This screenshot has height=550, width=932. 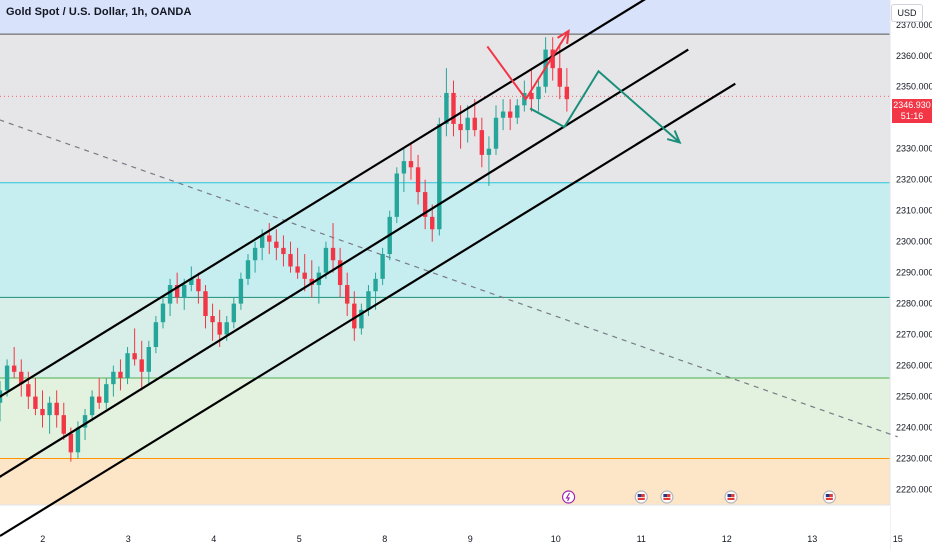 I want to click on time-axis-panel, so click(x=445, y=527).